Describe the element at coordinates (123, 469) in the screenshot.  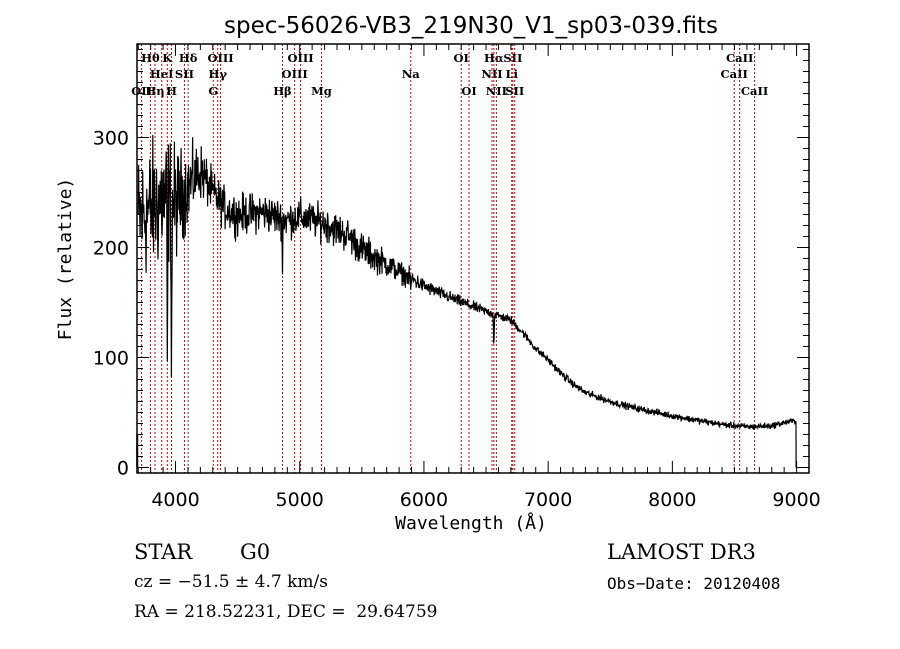
I see `y-tick-label: 0` at that location.